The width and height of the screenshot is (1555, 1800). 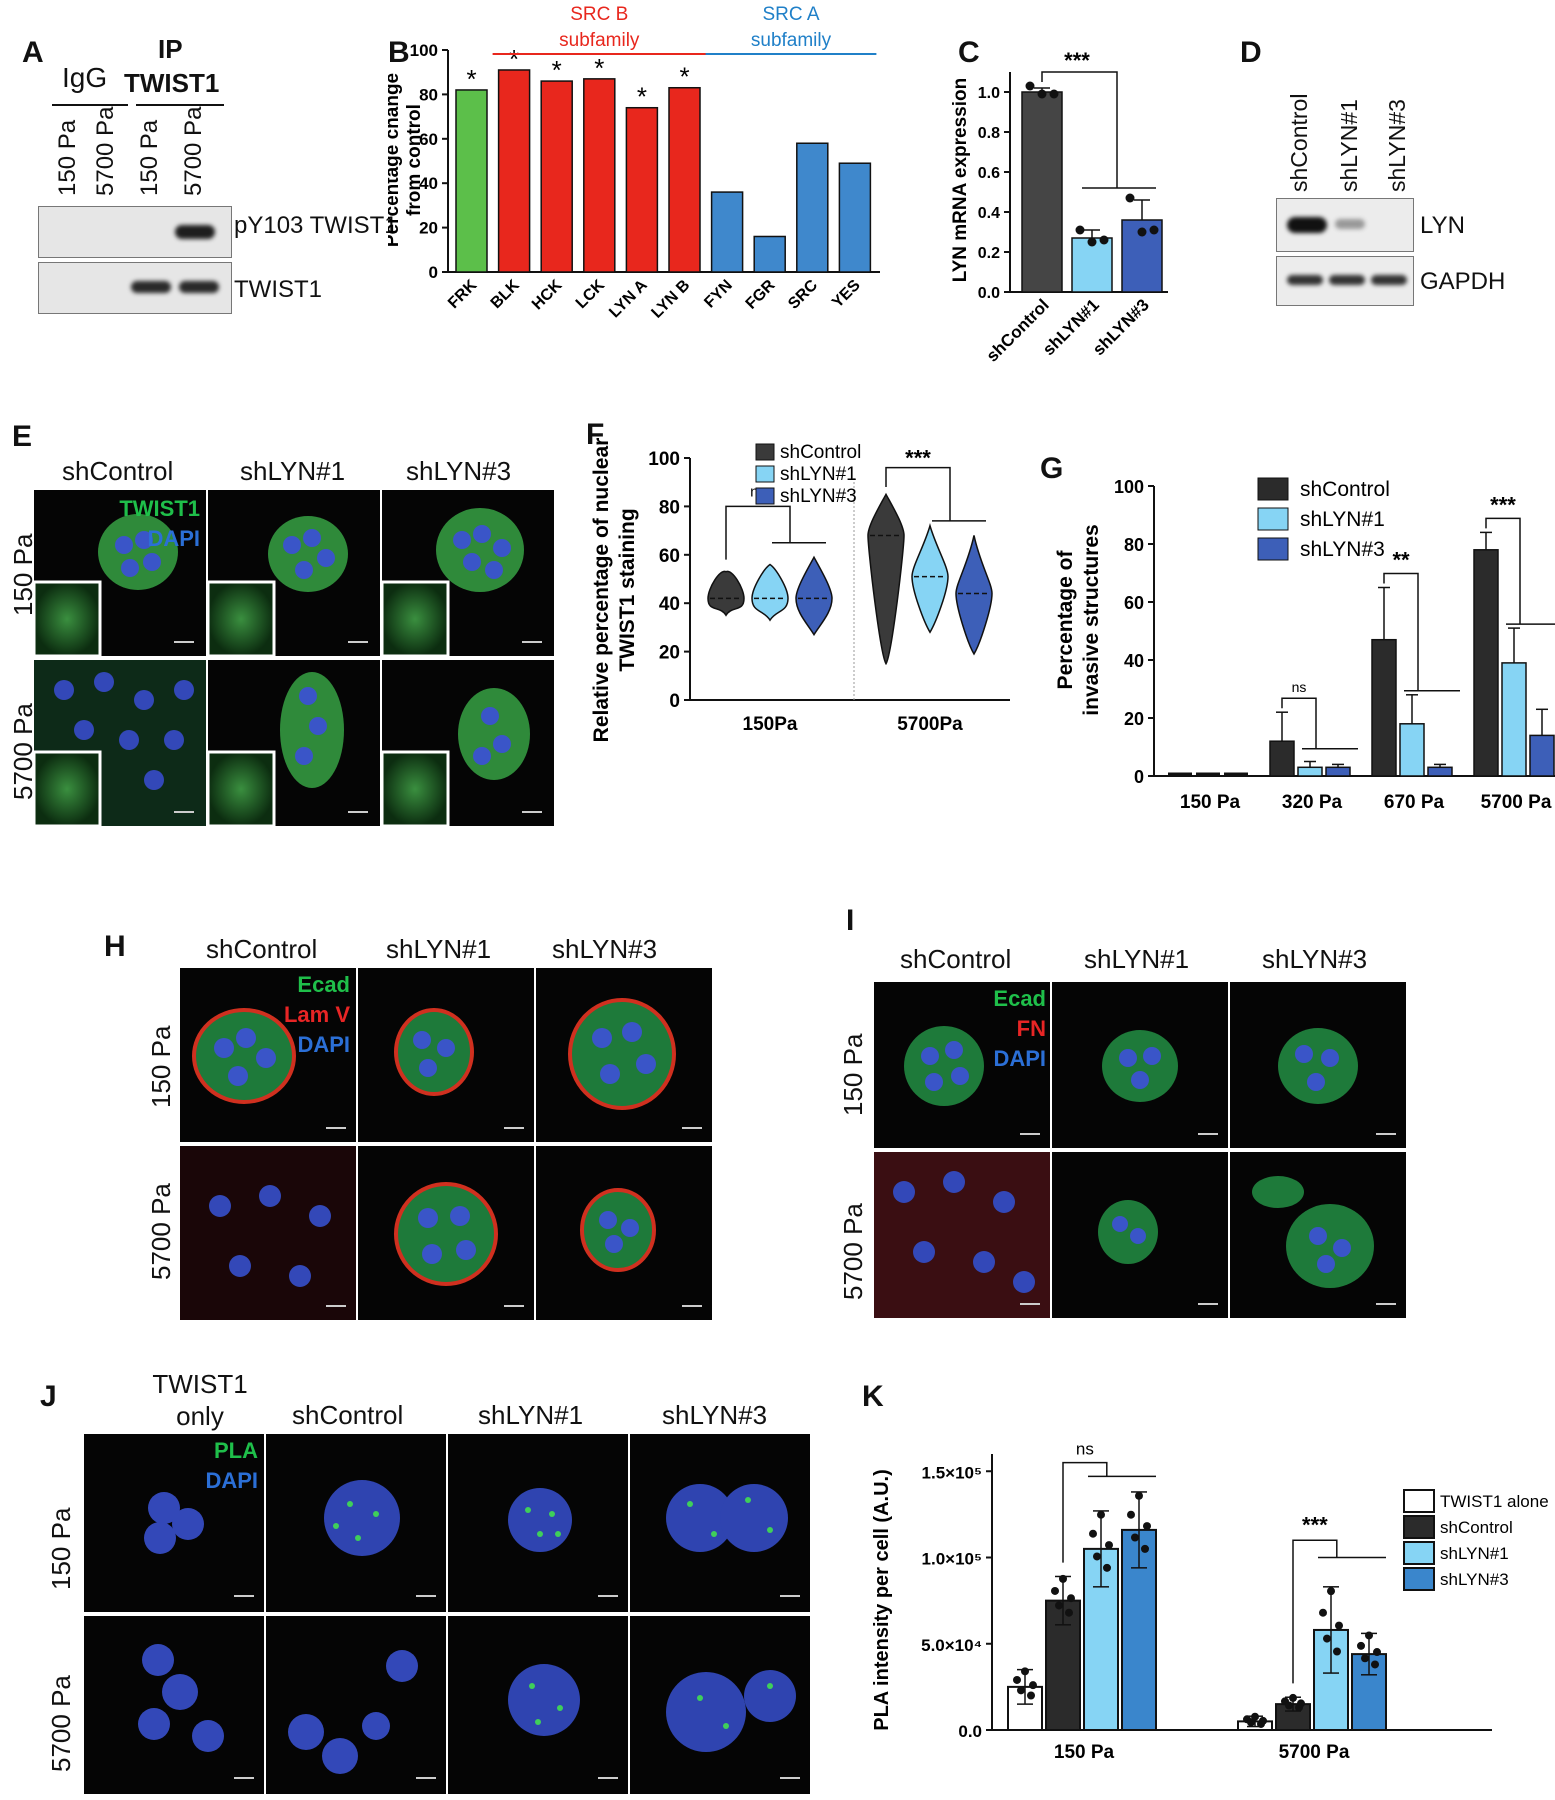 What do you see at coordinates (356, 1705) in the screenshot?
I see `j-micro-5700-shcontrol` at bounding box center [356, 1705].